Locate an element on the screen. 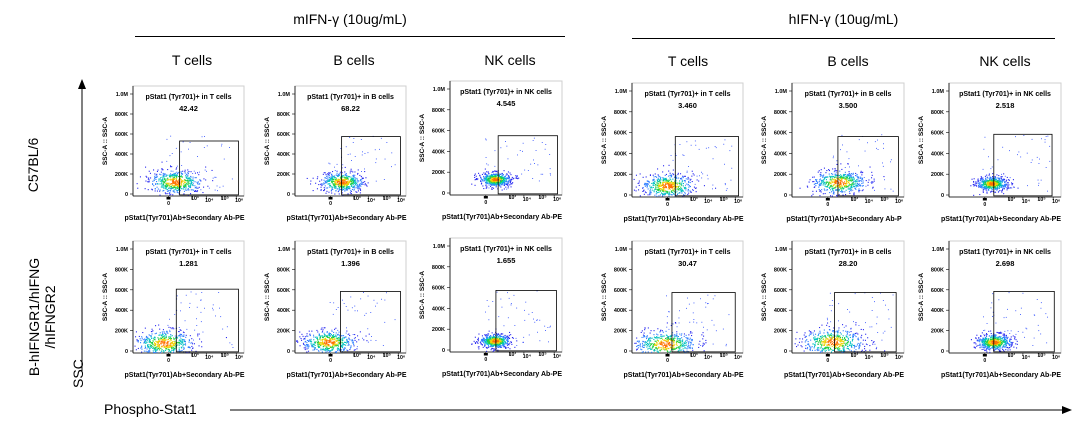  group-rule-mifn is located at coordinates (350, 36).